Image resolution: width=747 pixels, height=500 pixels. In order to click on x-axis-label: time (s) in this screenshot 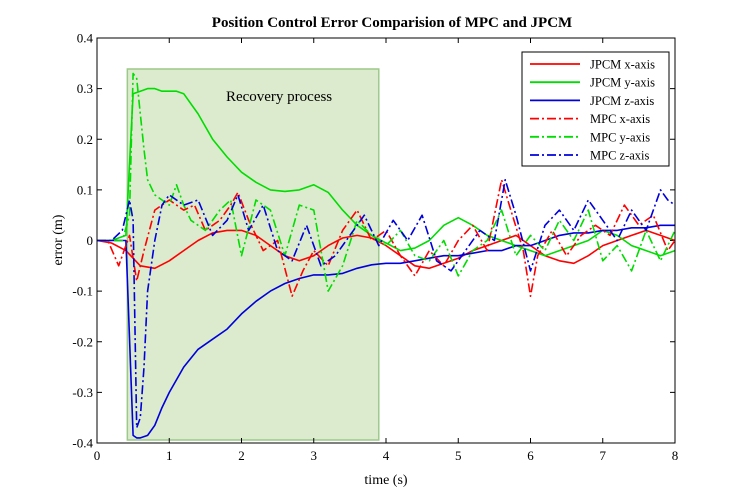, I will do `click(385, 480)`.